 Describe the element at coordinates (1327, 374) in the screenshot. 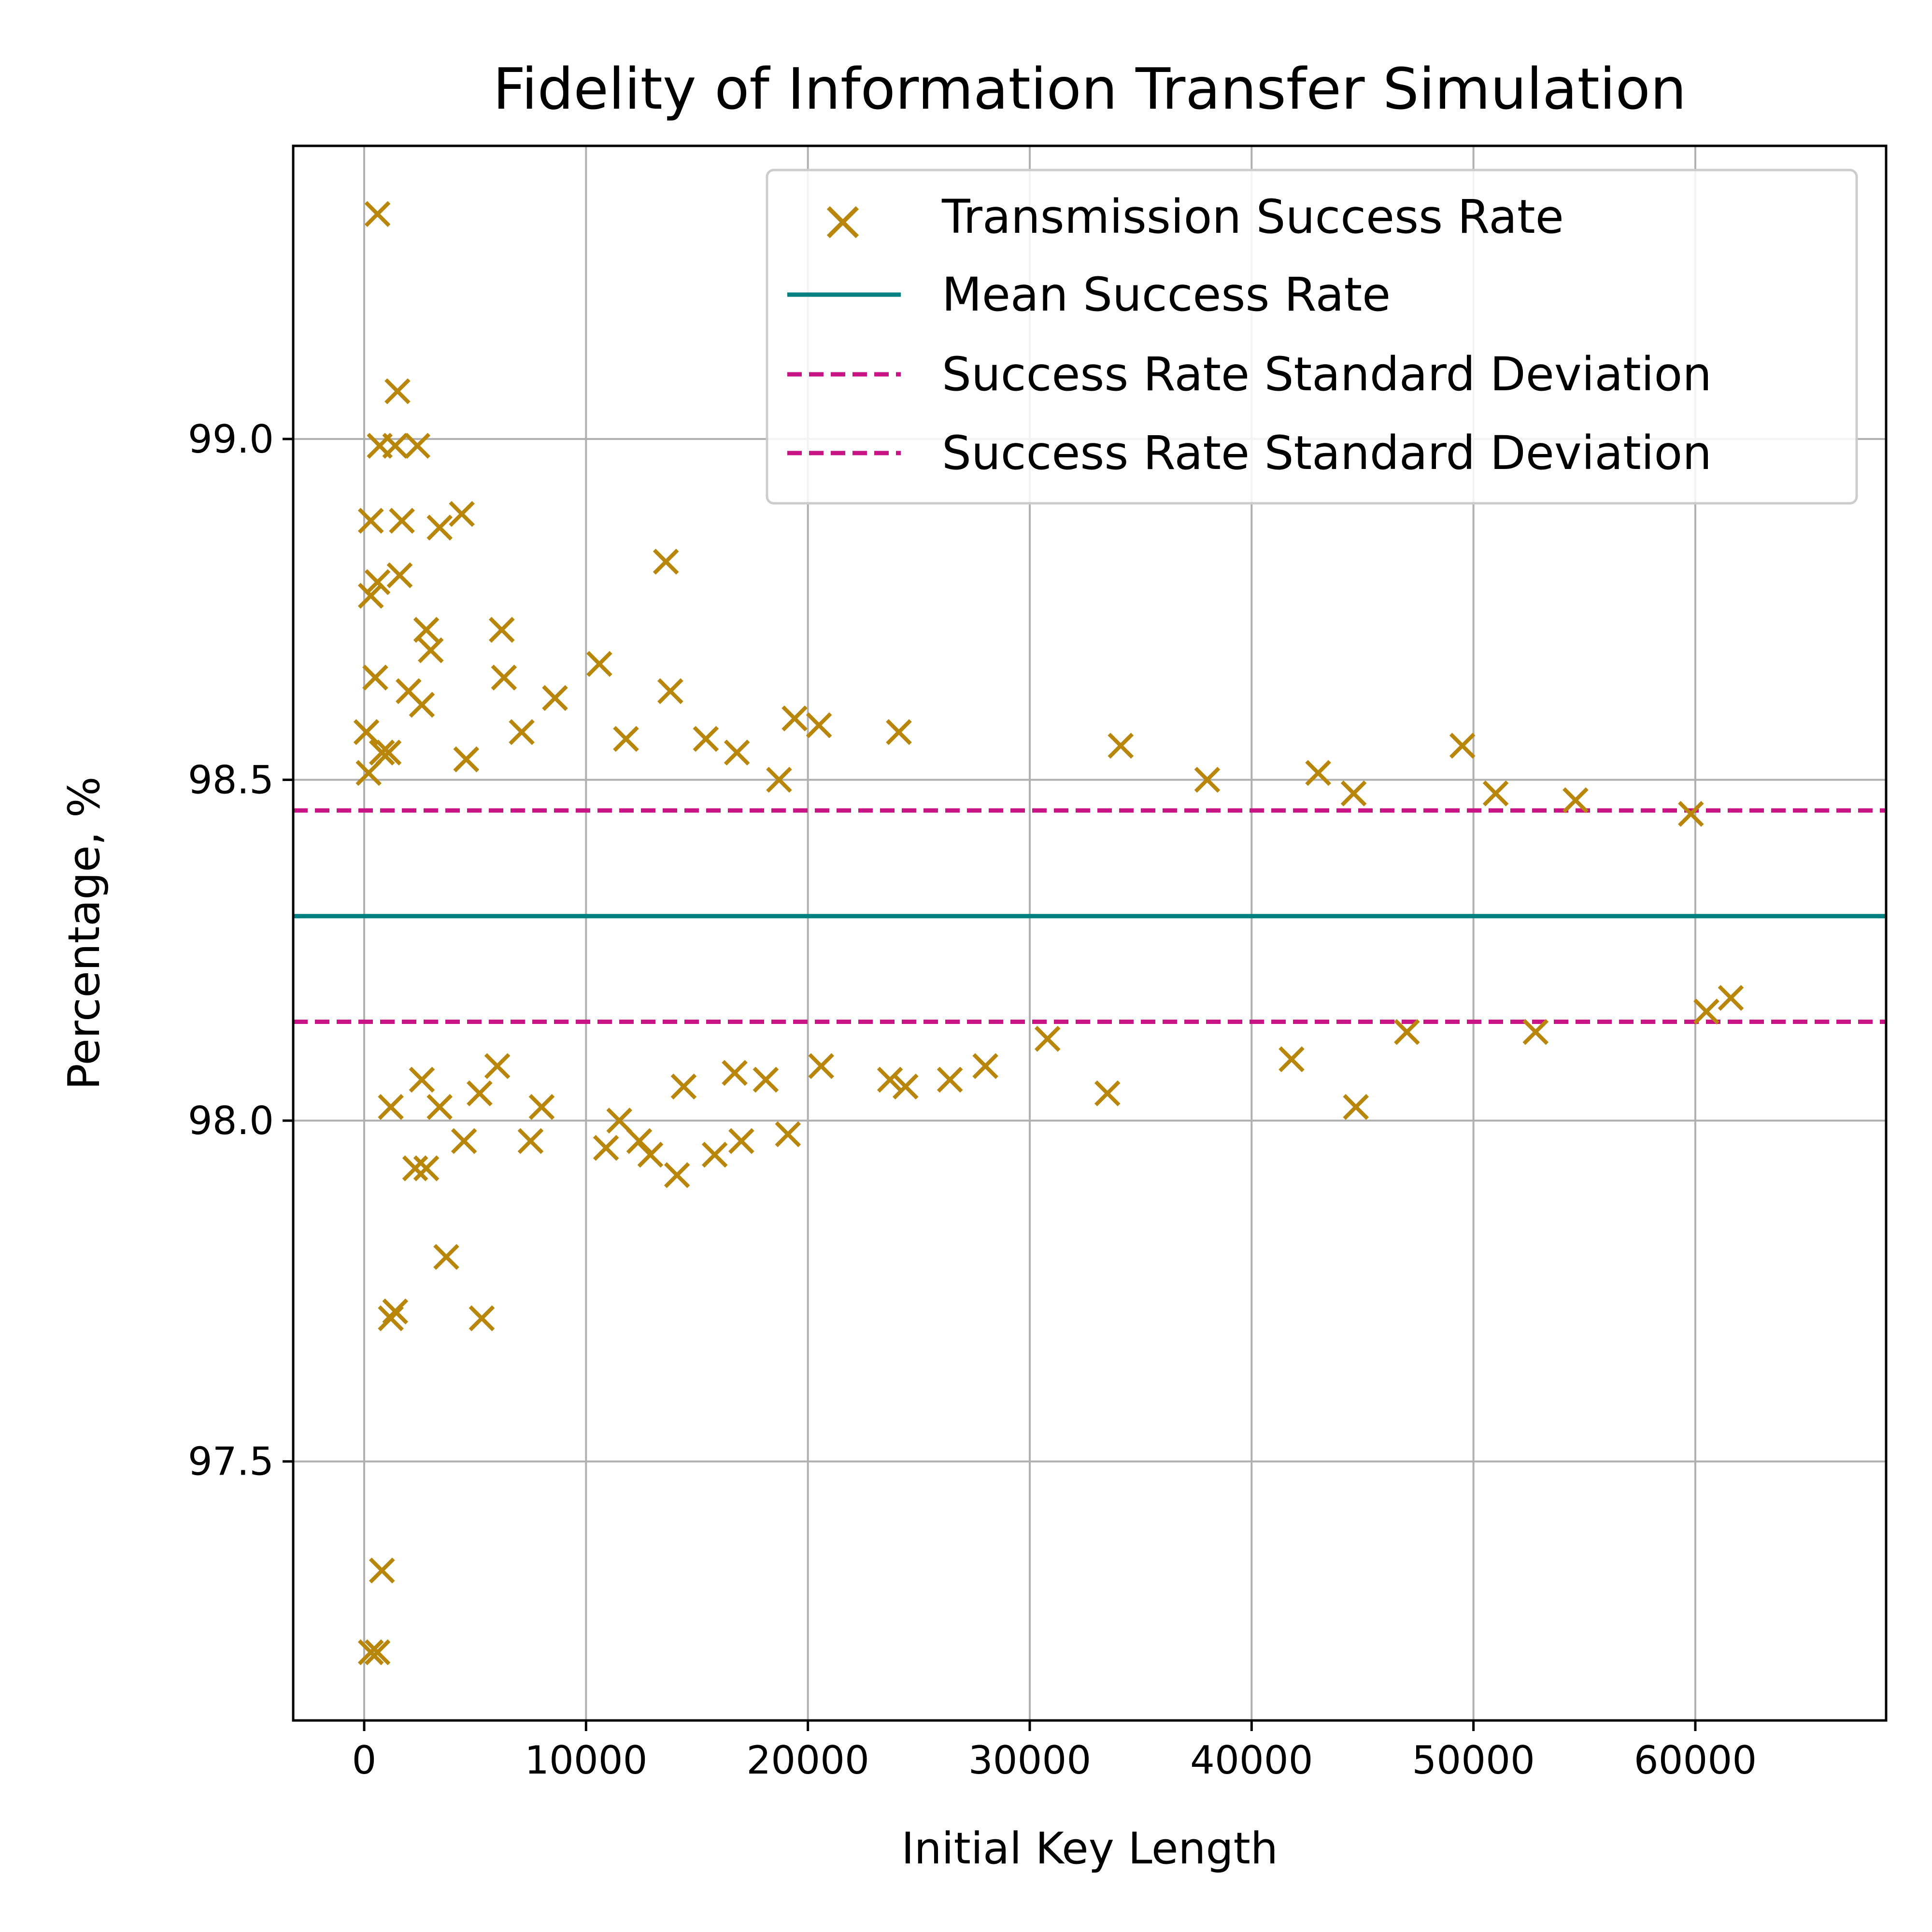

I see `legend-label-std-upper: Success Rate Standard Deviation` at that location.